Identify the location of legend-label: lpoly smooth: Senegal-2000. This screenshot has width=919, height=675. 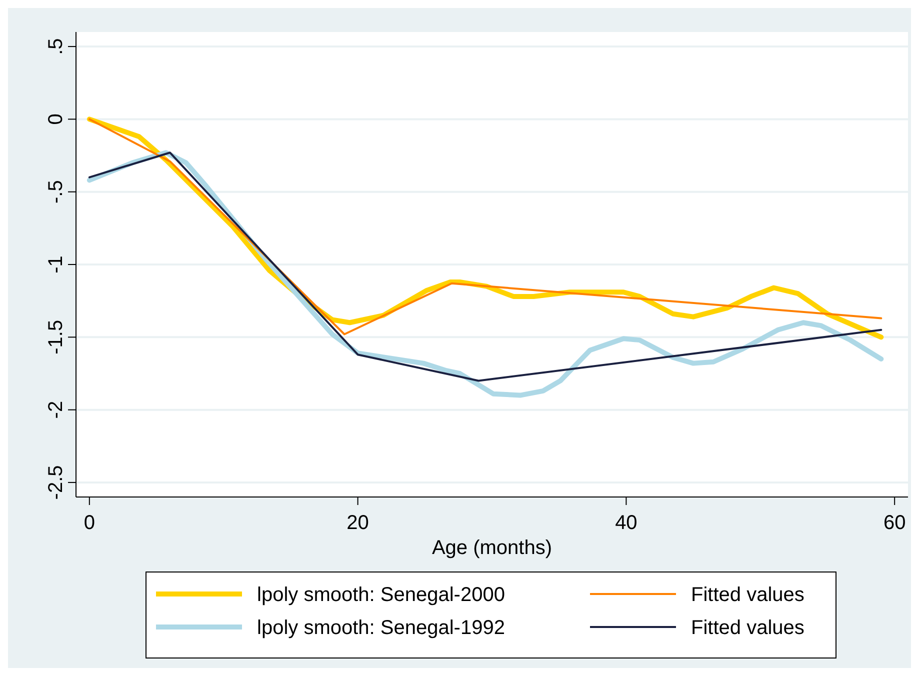
(381, 595).